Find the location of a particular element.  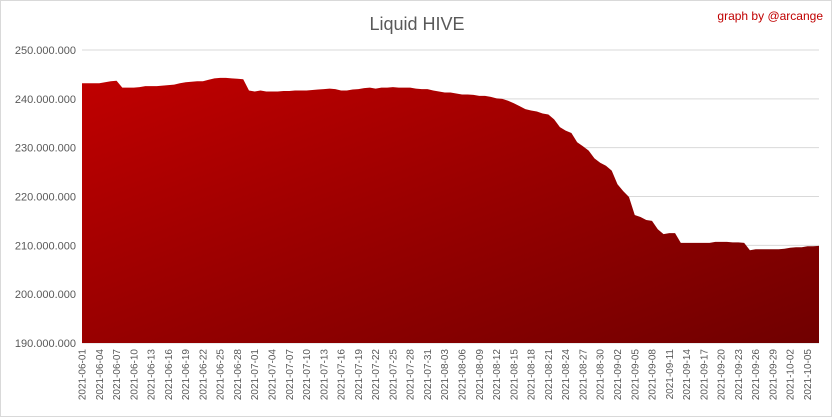

x-tick-label: 2021-09-29 is located at coordinates (773, 375).